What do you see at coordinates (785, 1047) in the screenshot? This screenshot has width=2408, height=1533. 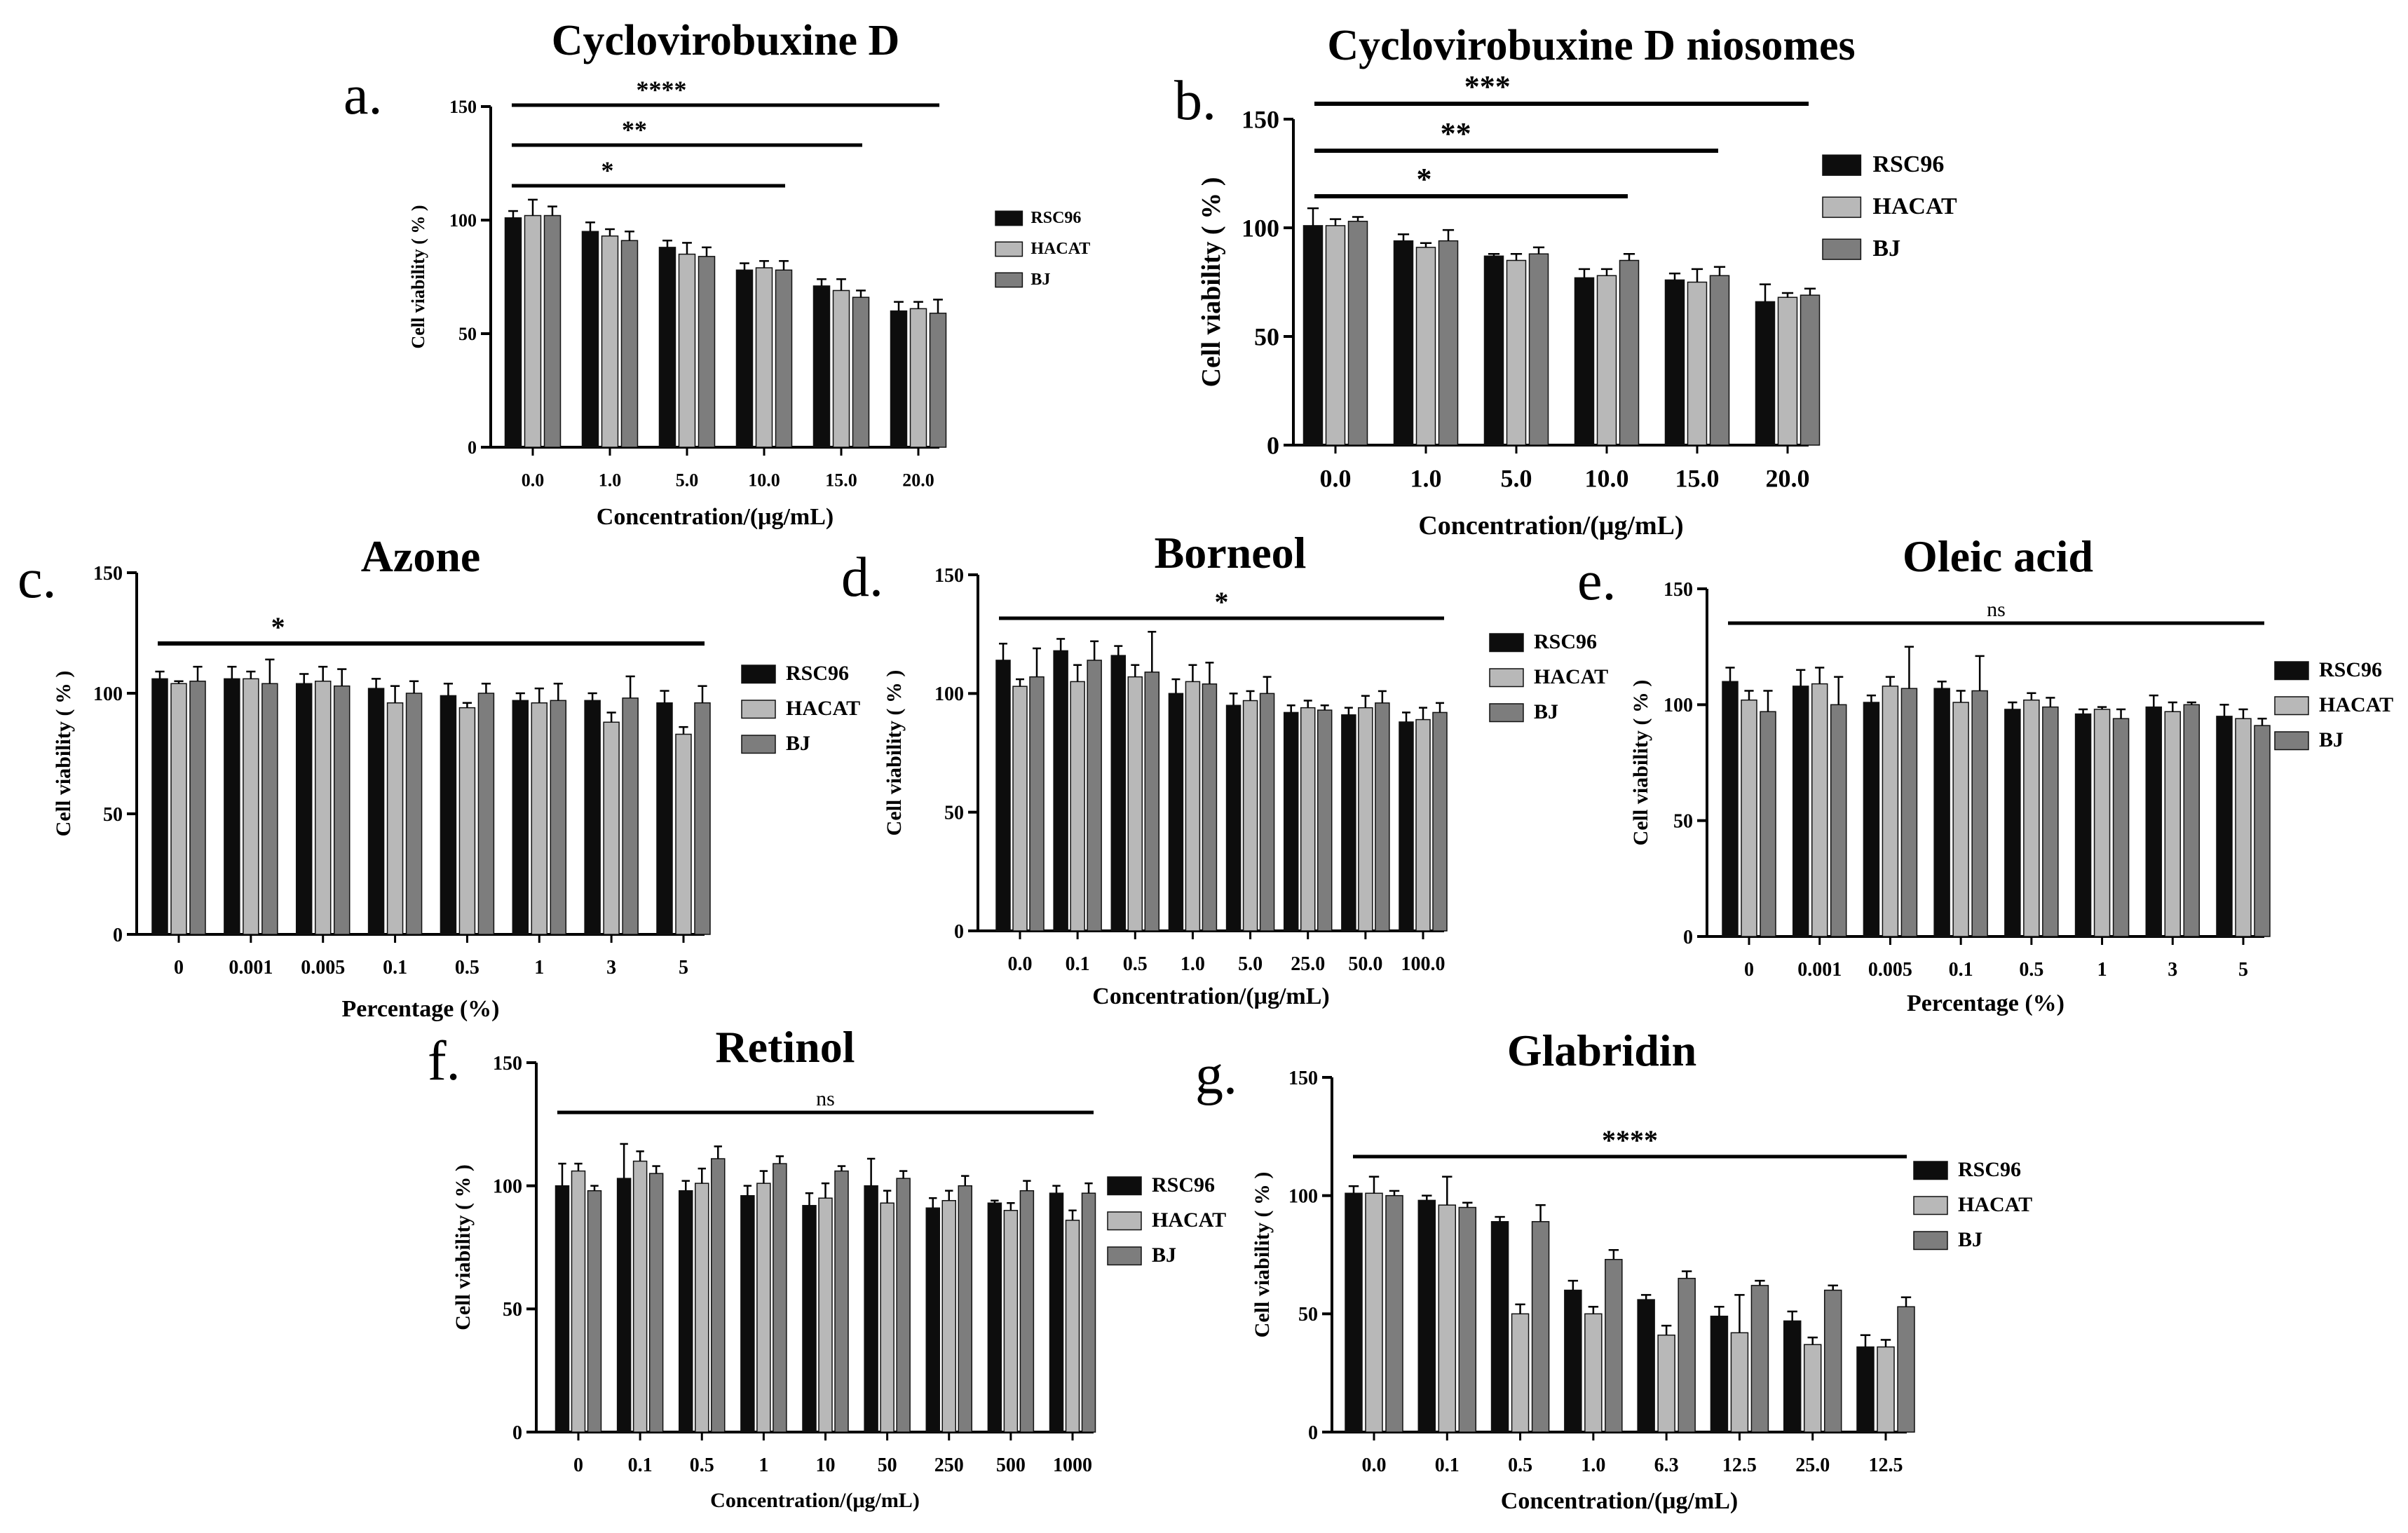 I see `chart-title: Retinol` at bounding box center [785, 1047].